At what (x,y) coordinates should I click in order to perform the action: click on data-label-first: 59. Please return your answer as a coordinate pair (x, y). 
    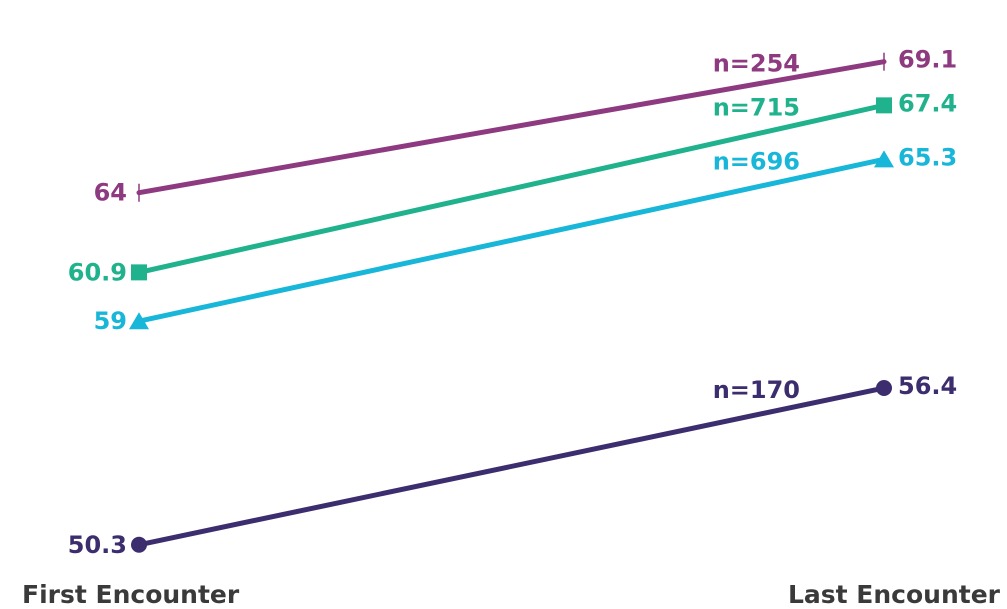
    Looking at the image, I should click on (110, 321).